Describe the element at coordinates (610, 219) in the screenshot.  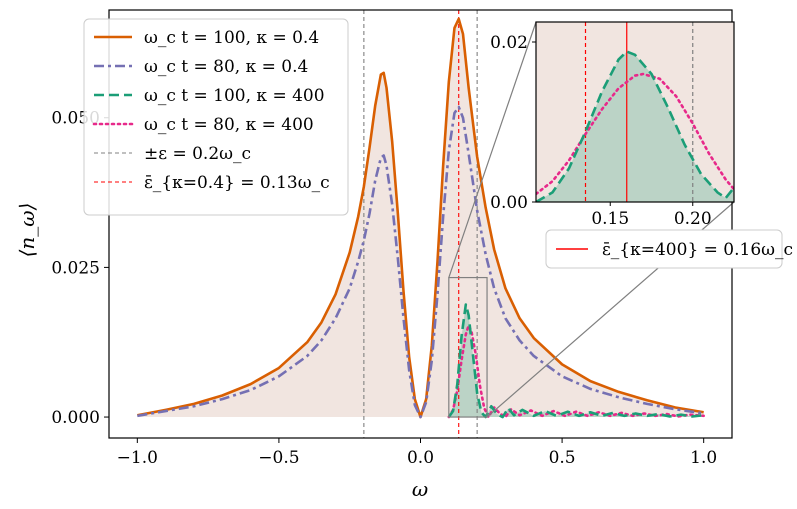
I see `inset-x-tick-label: 0.15` at that location.